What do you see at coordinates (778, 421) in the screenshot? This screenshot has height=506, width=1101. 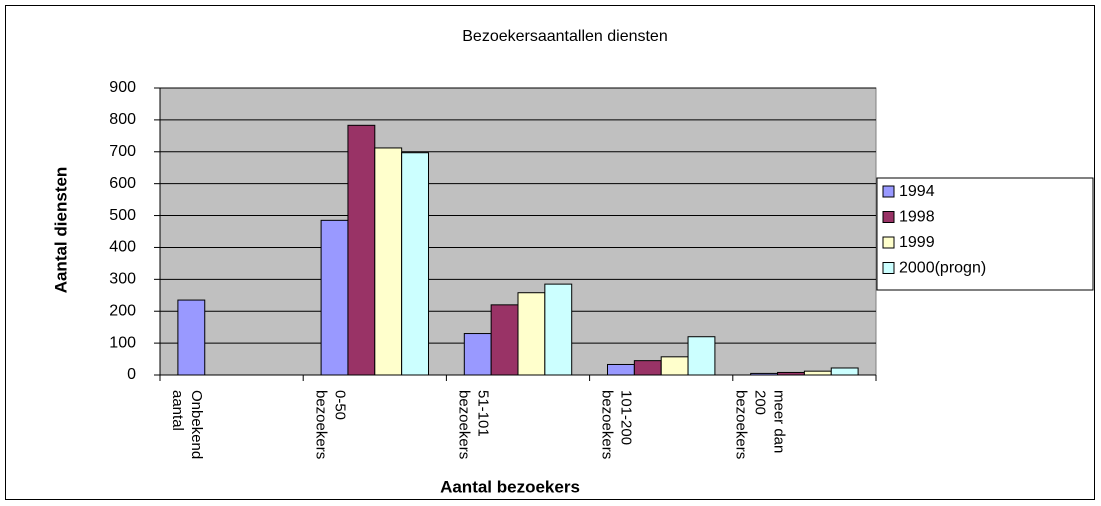 I see `x-tick-label: meer dan` at bounding box center [778, 421].